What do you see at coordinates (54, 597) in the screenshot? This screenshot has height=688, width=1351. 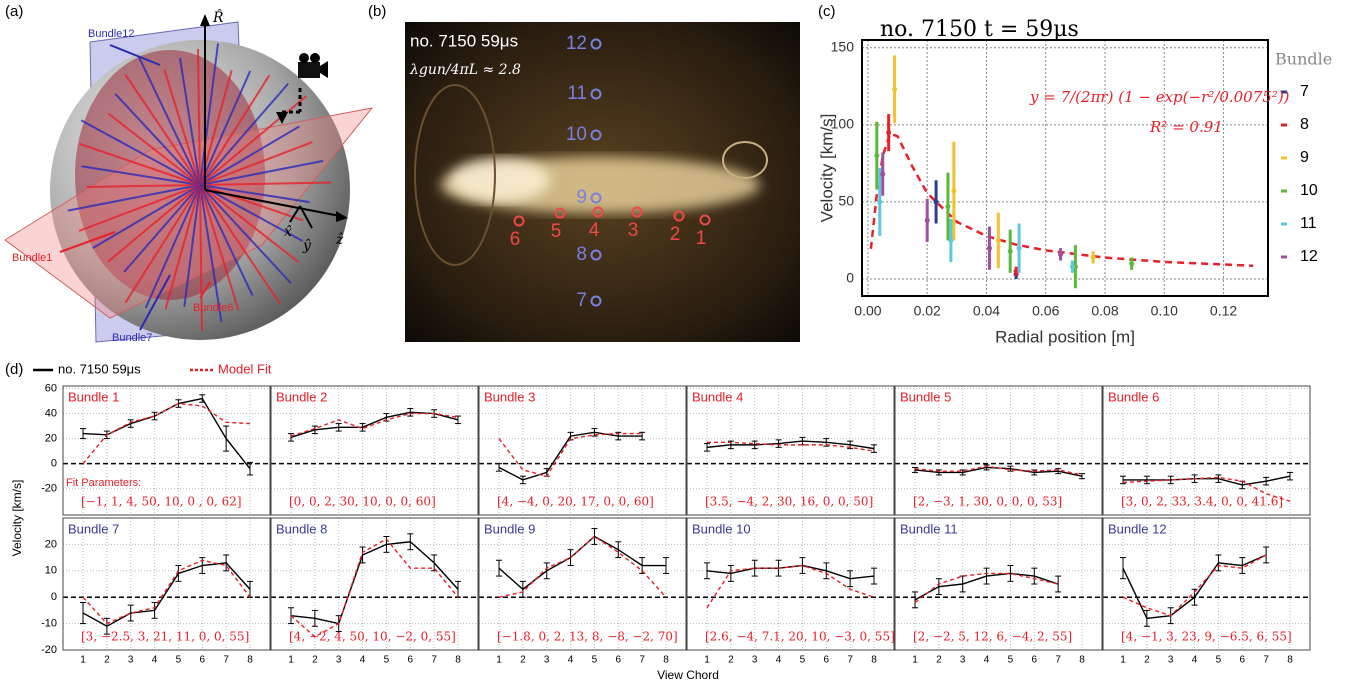 I see `y-tick-label: 0` at bounding box center [54, 597].